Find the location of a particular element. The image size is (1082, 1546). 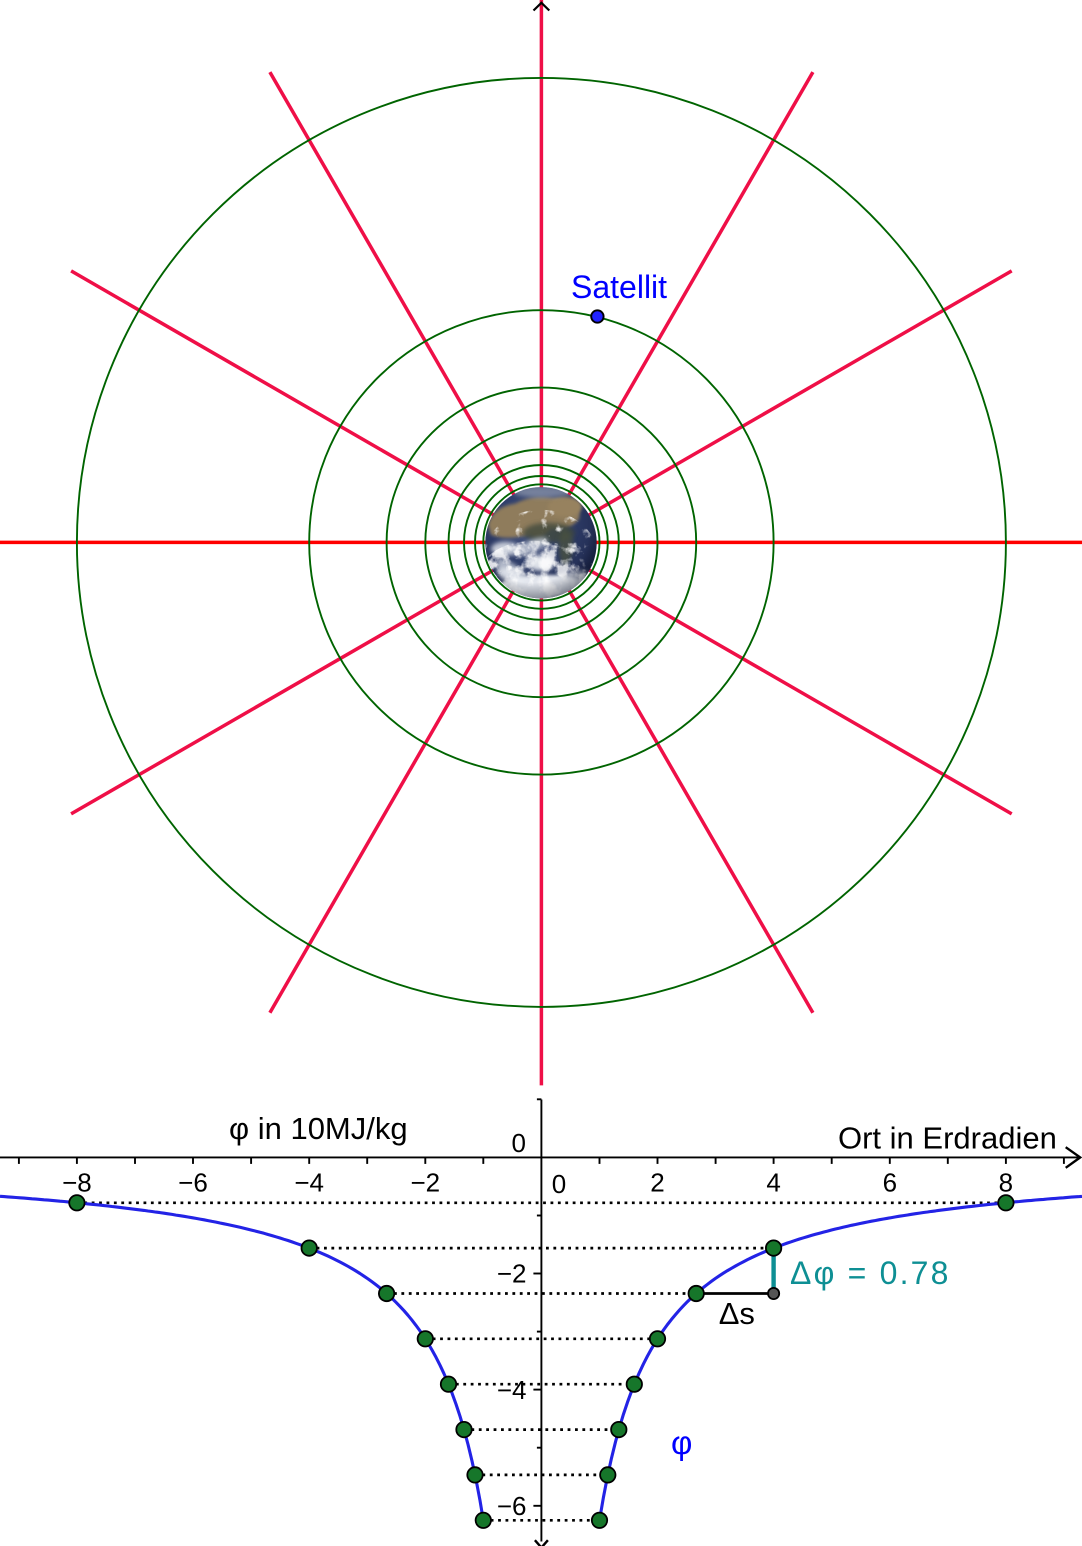

svg-text: Δs is located at coordinates (737, 1313).